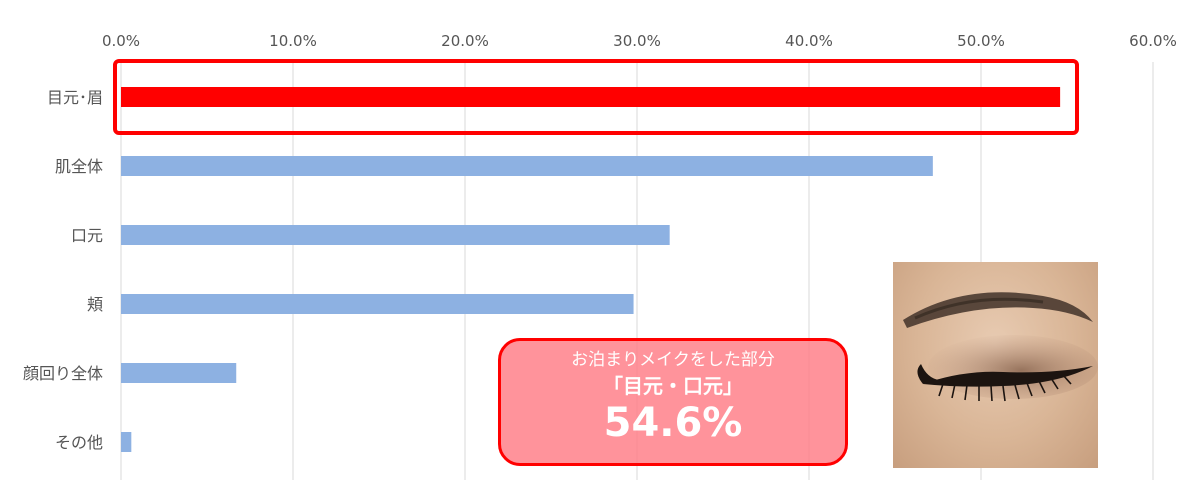 Image resolution: width=1200 pixels, height=496 pixels. I want to click on highlight-box, so click(596, 97).